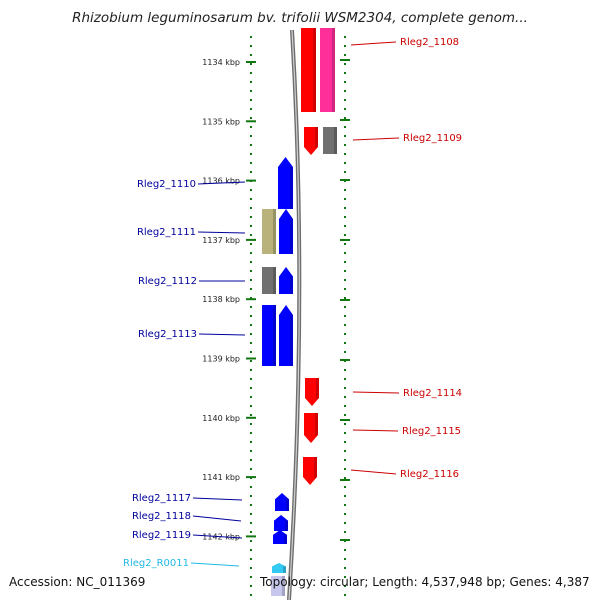  Describe the element at coordinates (221, 418) in the screenshot. I see `scale-tick-label: 1140 kbp` at that location.